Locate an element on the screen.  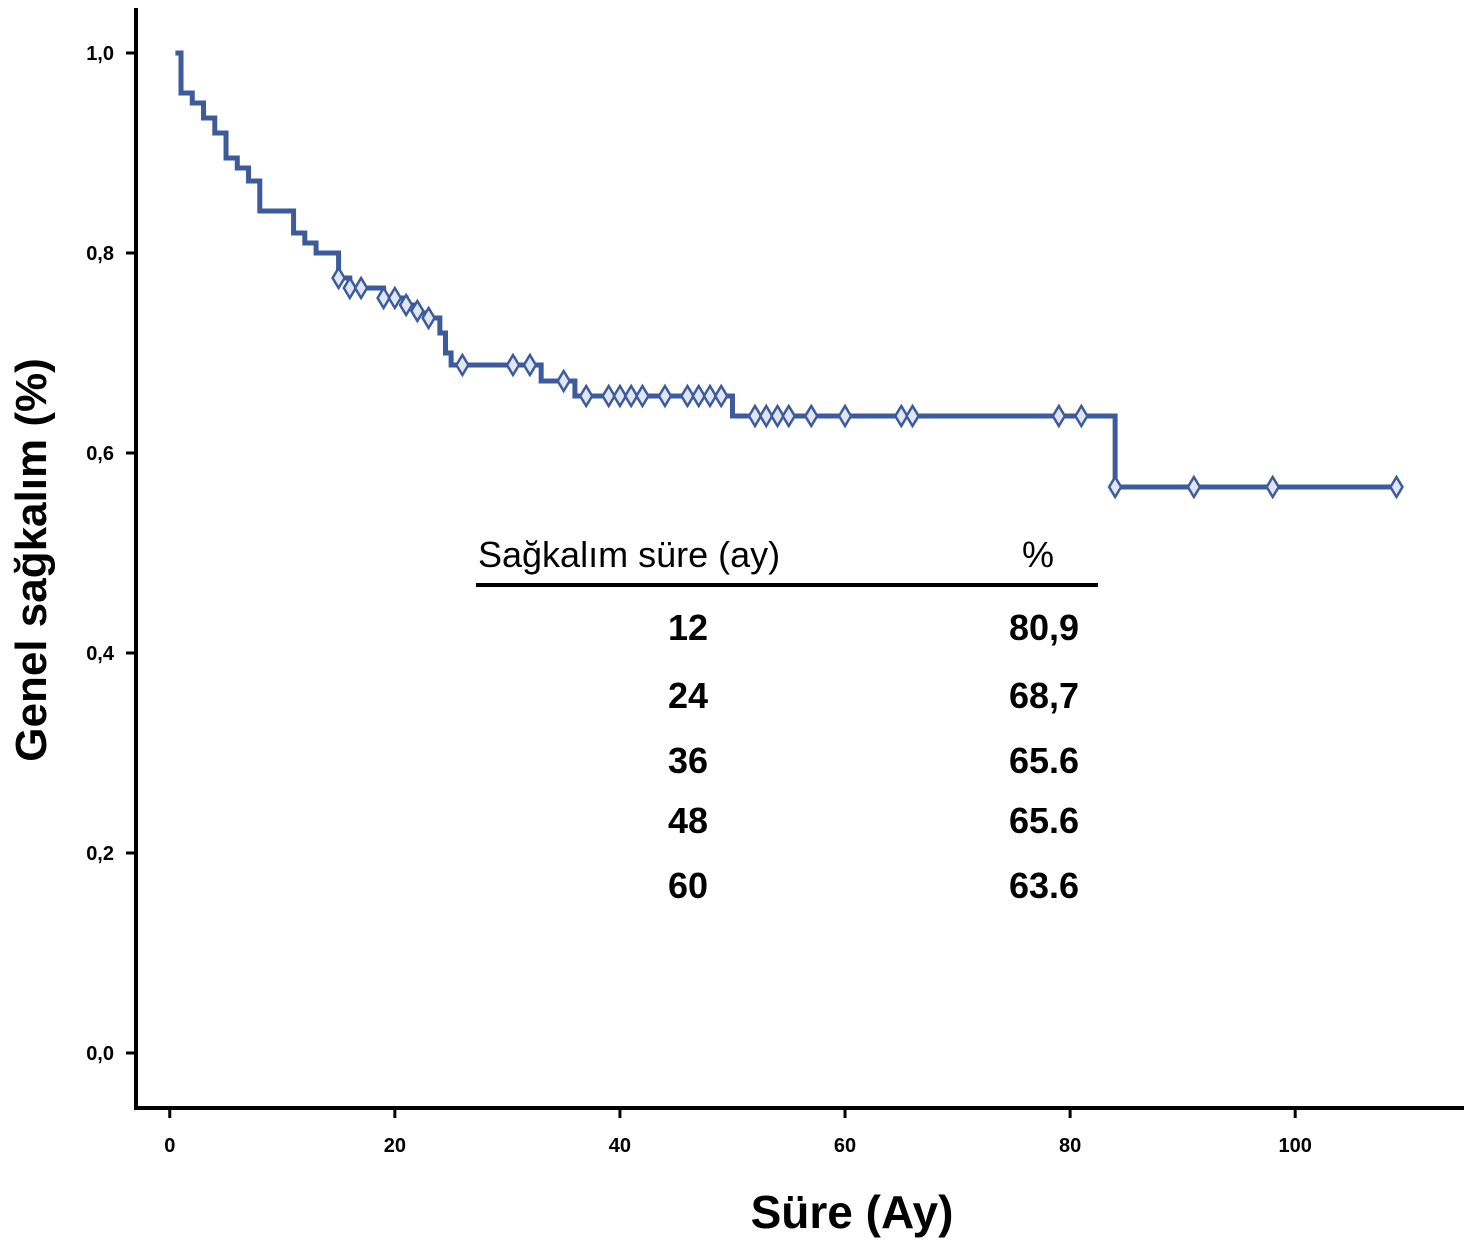
x-tick-label: 80 is located at coordinates (1070, 1146).